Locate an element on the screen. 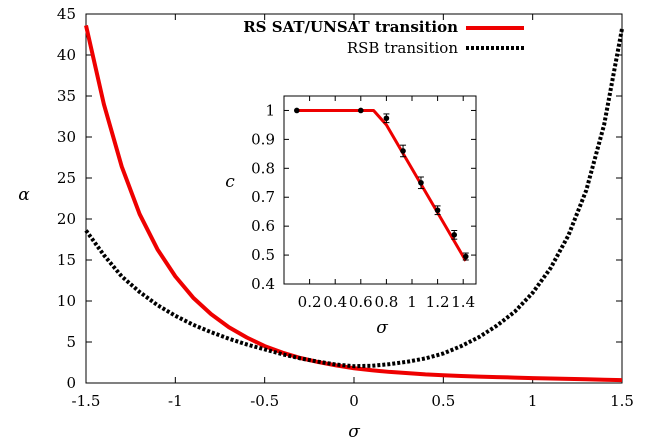  main-x-axis-title: σ is located at coordinates (354, 432).